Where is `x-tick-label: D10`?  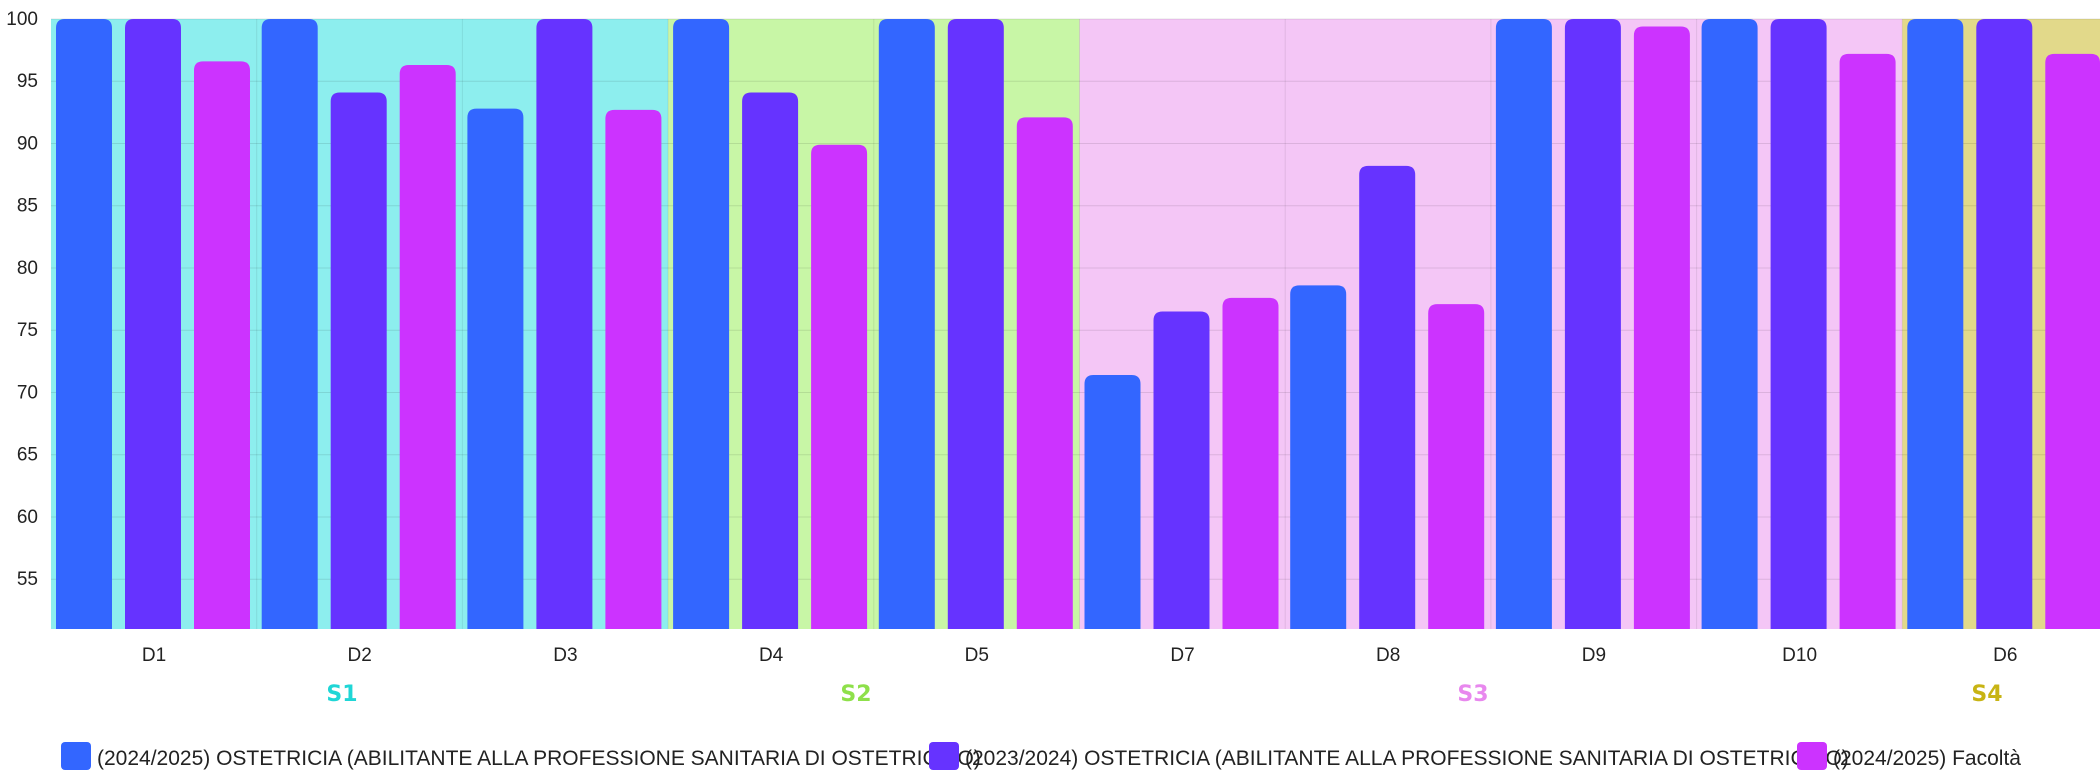
x-tick-label: D10 is located at coordinates (1799, 655).